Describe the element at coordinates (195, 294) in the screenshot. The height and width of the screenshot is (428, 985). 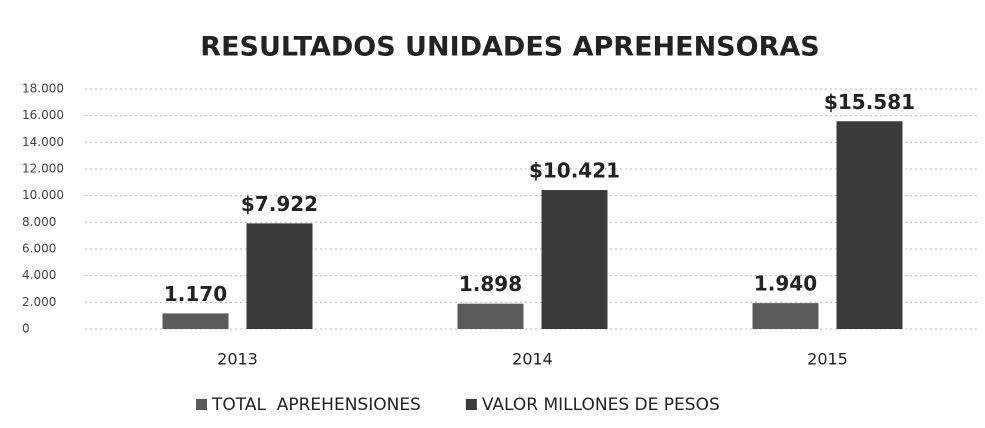
I see `value-label: 1.170` at that location.